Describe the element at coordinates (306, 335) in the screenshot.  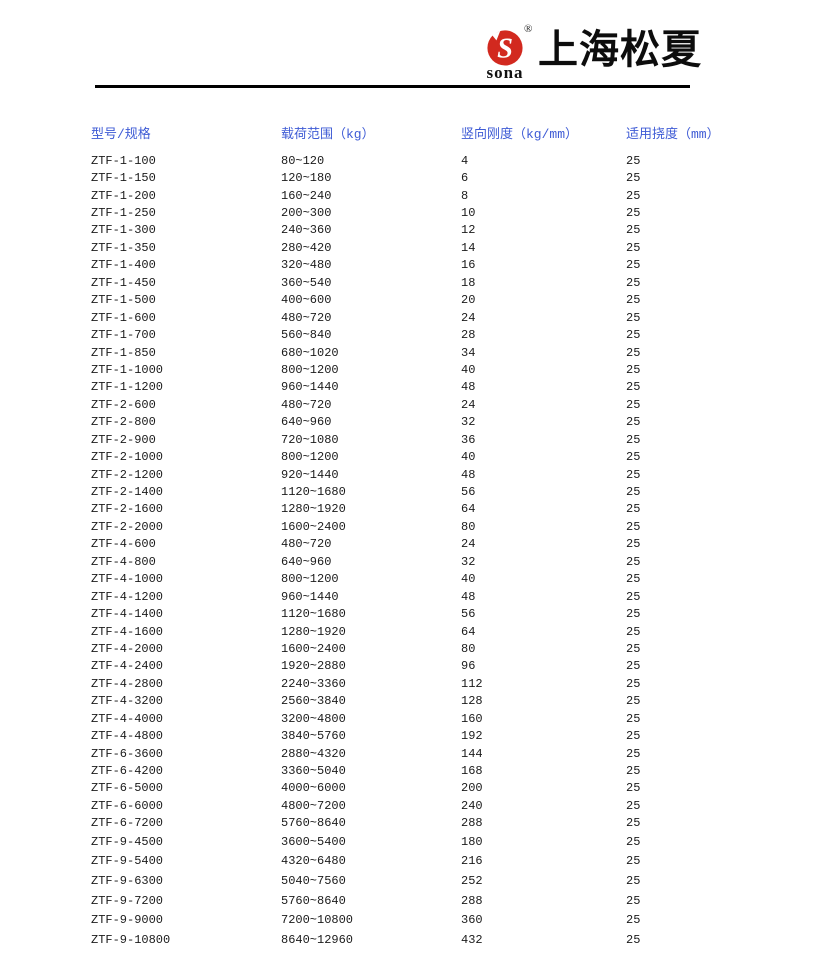
I see `cell-load-range: 560~840` at that location.